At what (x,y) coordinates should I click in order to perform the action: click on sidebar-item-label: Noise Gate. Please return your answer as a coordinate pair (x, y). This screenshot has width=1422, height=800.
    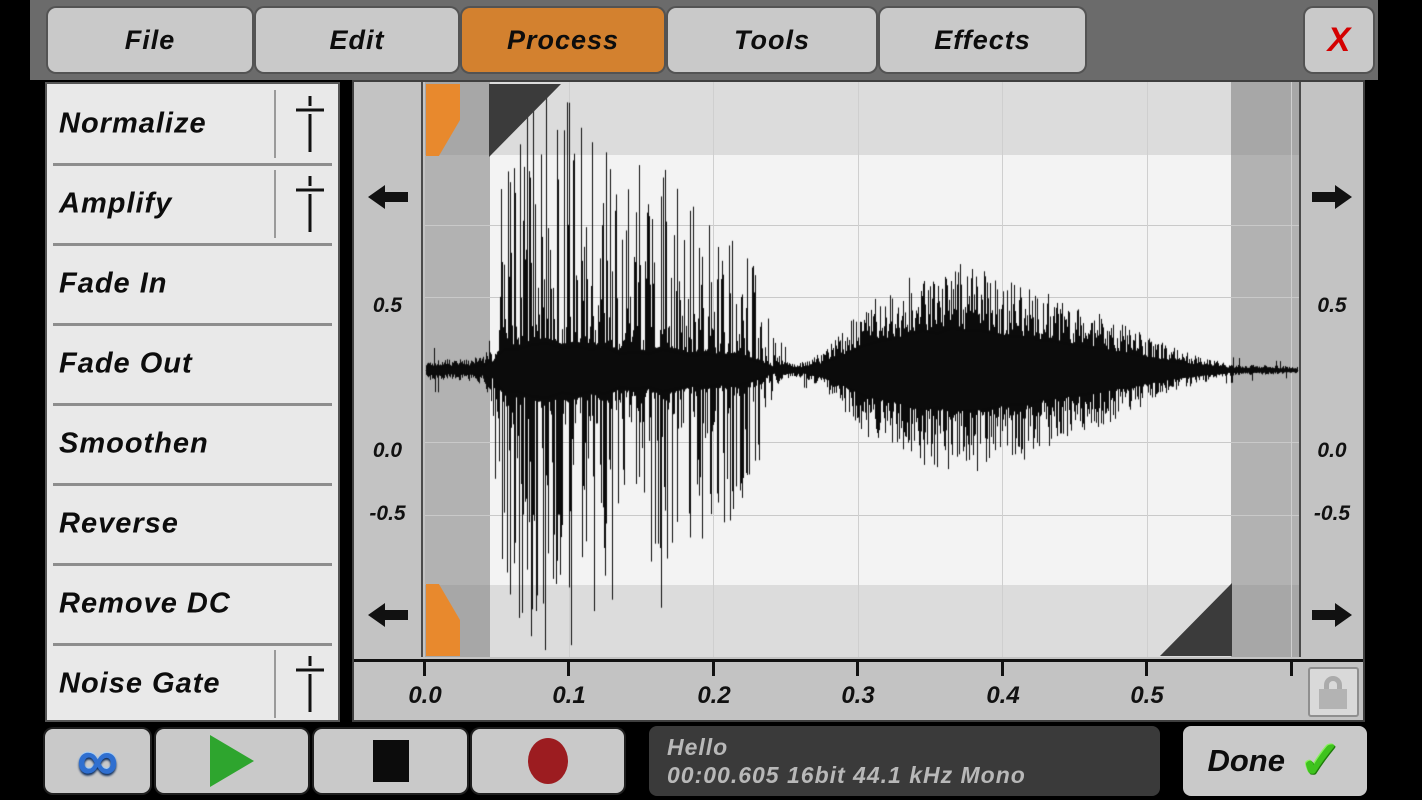
    Looking at the image, I should click on (140, 683).